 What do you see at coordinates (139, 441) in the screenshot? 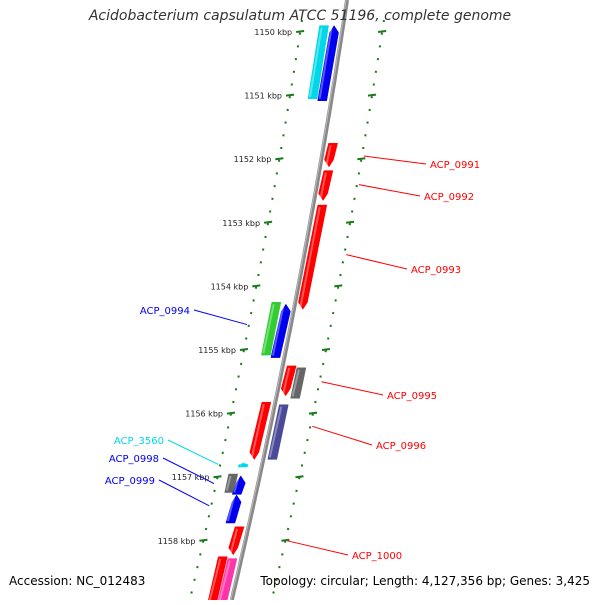
I see `gene-label: ACP_3560` at bounding box center [139, 441].